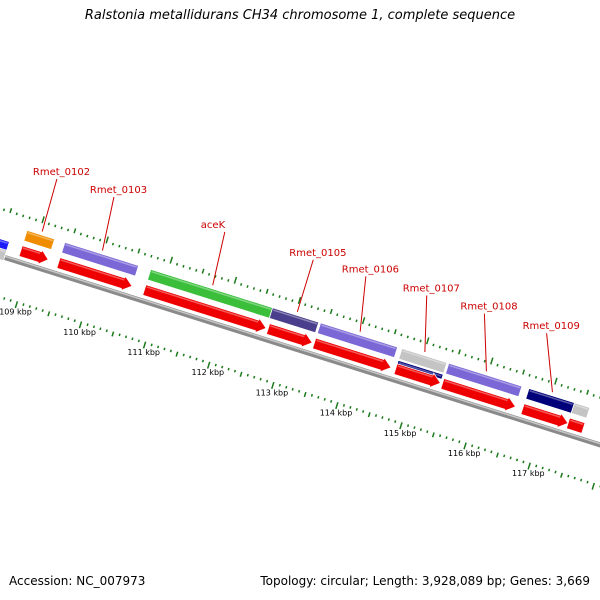 This screenshot has height=600, width=600. I want to click on gene-label: Rmet_0105, so click(317, 253).